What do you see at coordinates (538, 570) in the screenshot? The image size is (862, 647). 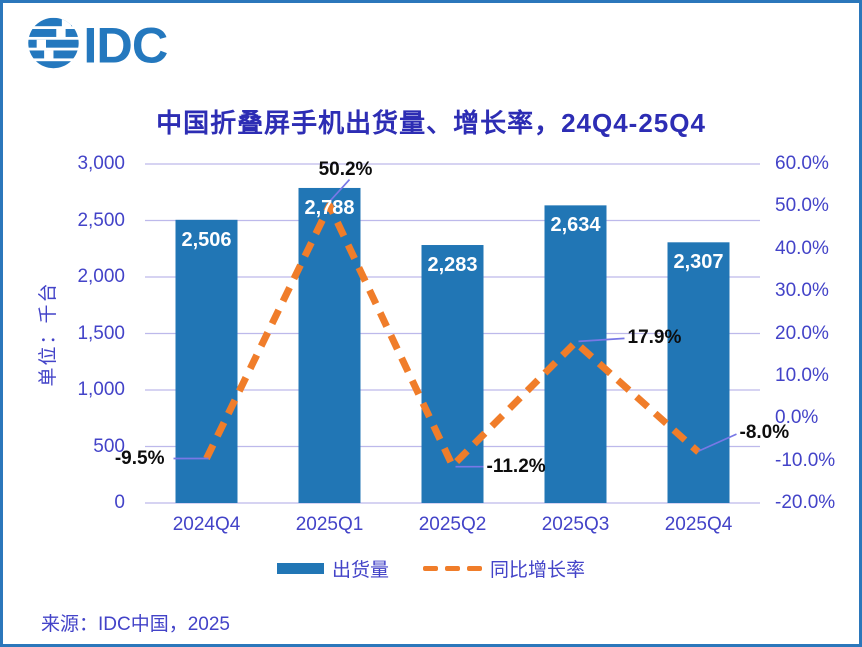 I see `legend-line-label: 同比增长率` at bounding box center [538, 570].